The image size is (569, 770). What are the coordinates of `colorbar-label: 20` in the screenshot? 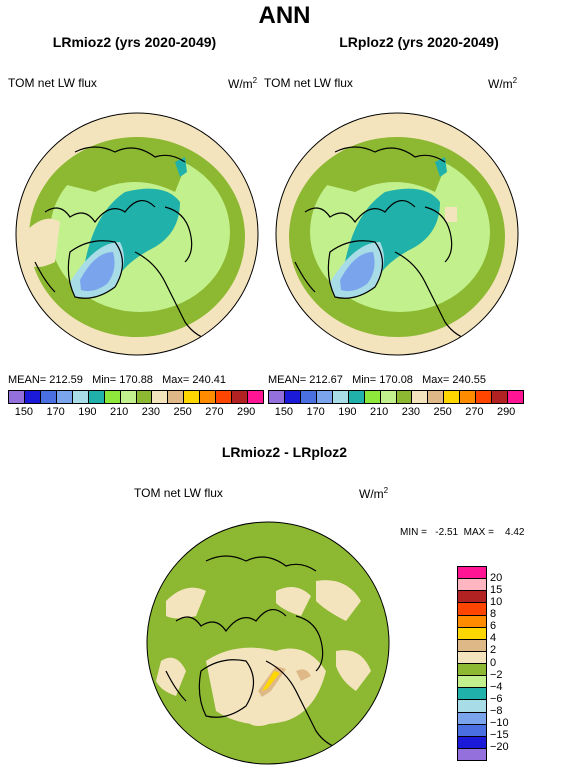 It's located at (496, 578).